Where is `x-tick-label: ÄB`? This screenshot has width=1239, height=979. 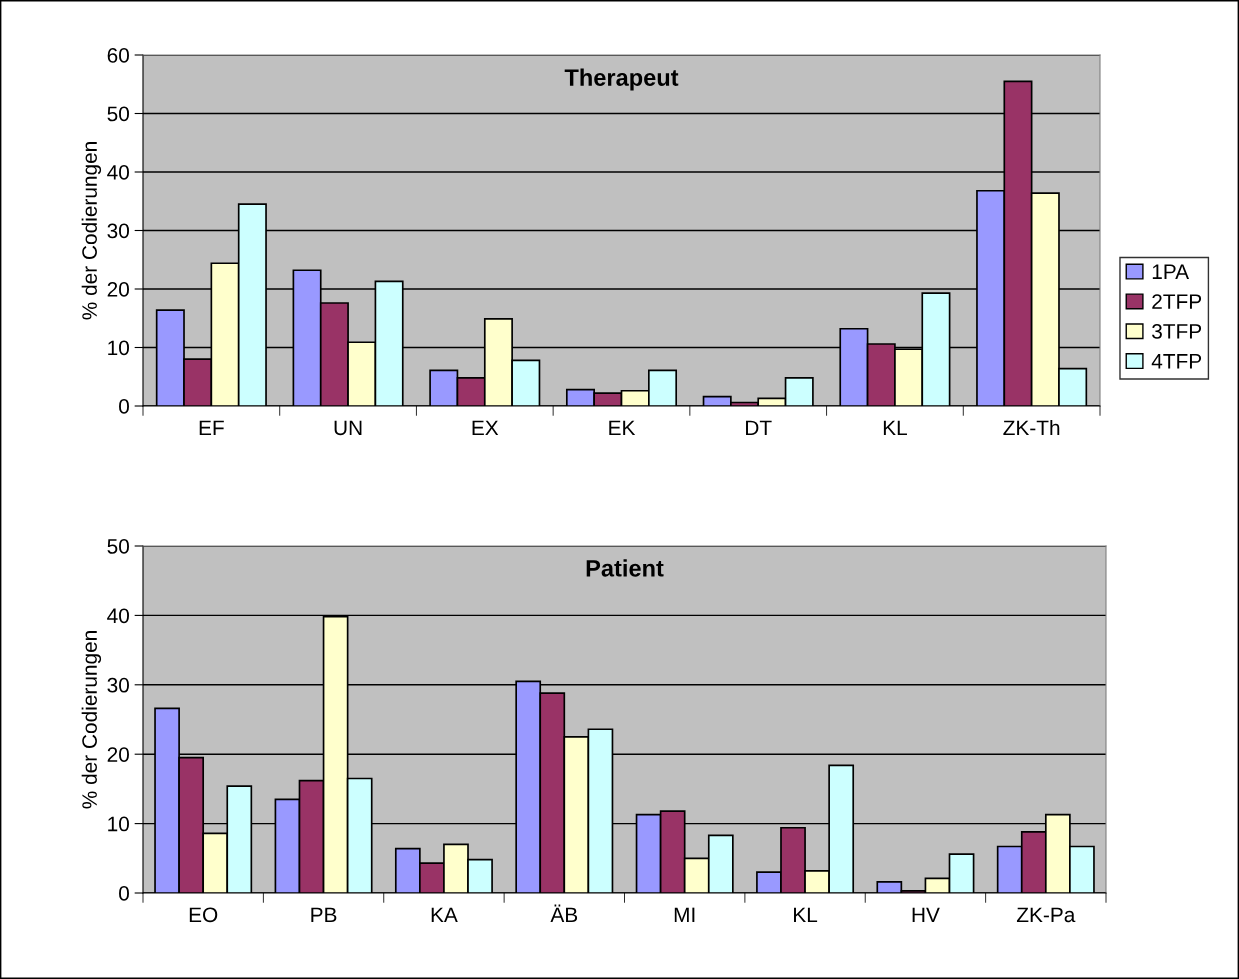
x-tick-label: ÄB is located at coordinates (564, 913).